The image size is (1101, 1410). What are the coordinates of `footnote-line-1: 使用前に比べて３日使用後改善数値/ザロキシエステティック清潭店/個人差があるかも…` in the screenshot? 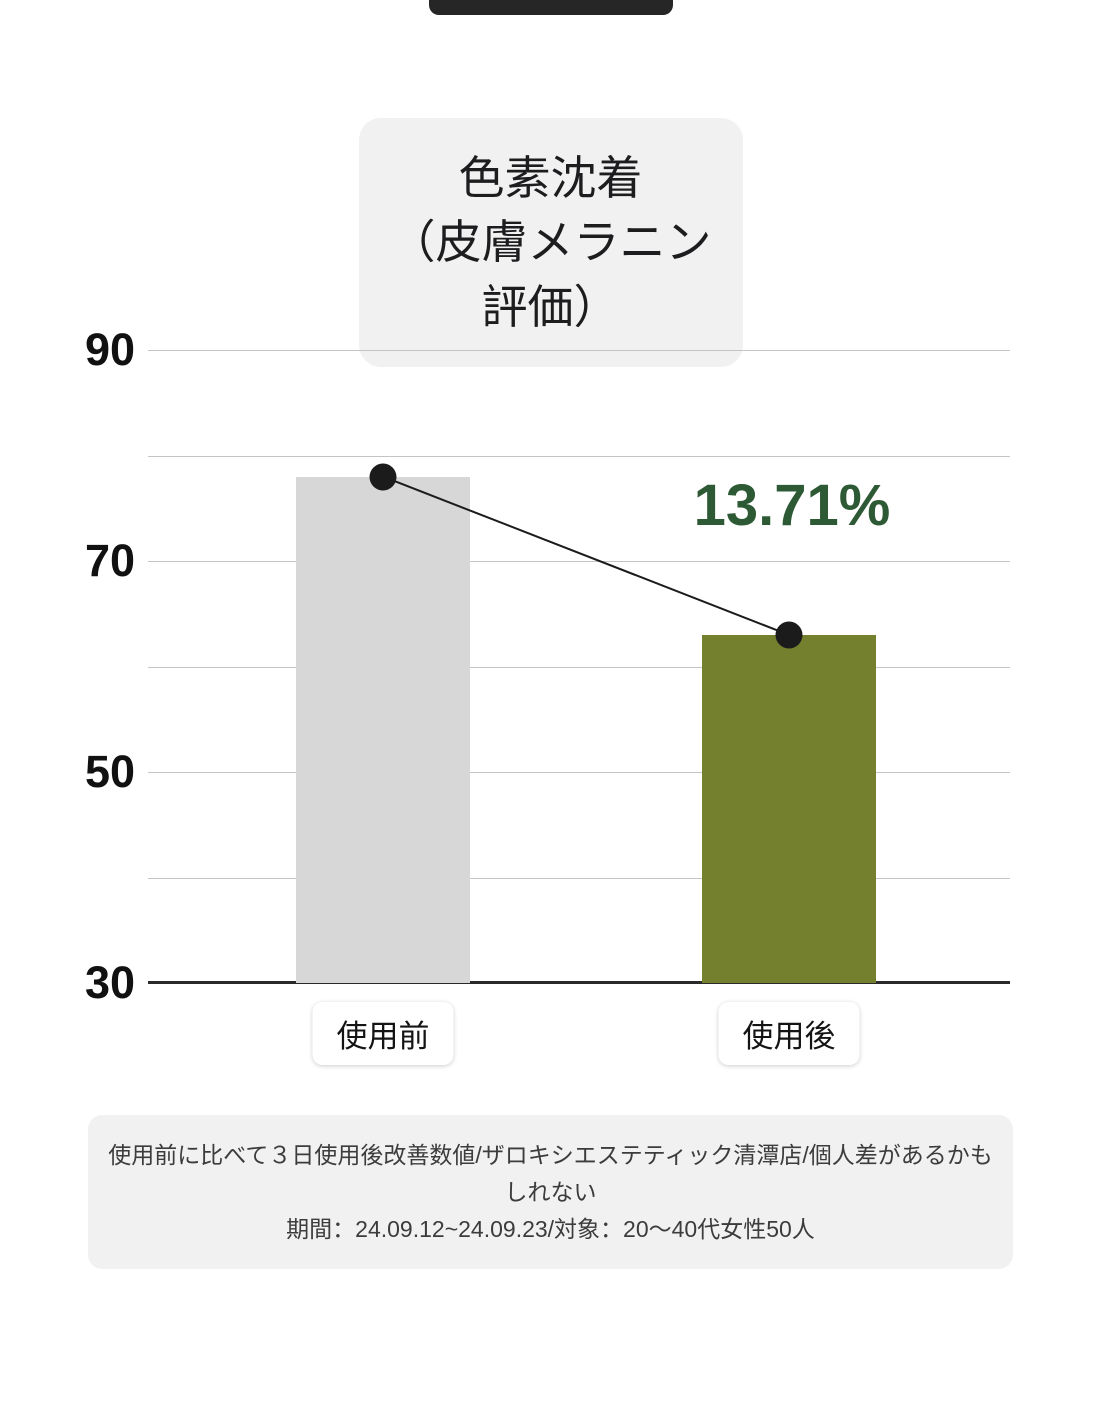 It's located at (550, 1173).